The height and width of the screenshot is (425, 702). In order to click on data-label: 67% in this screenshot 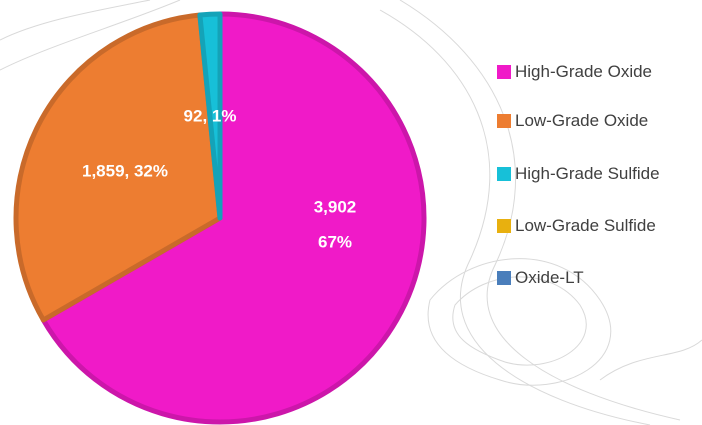, I will do `click(335, 241)`.